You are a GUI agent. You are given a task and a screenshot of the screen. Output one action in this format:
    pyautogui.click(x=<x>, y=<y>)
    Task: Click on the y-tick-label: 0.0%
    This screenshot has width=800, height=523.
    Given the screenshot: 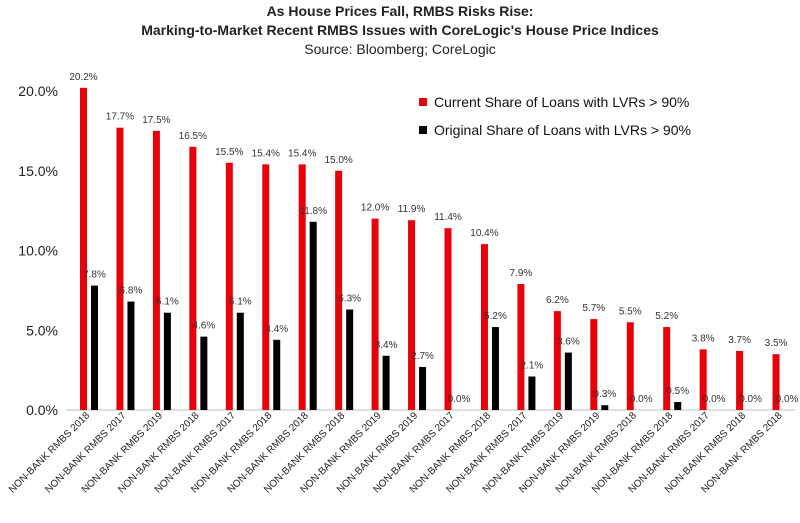 What is the action you would take?
    pyautogui.click(x=42, y=410)
    